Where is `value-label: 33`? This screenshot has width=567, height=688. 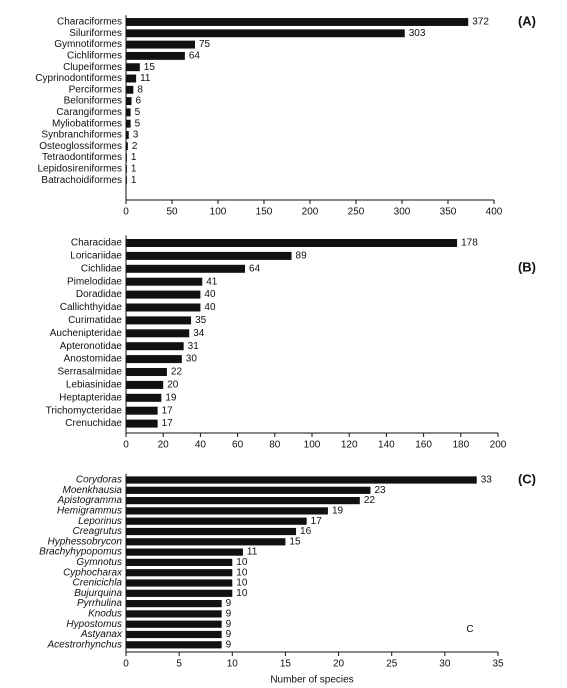
value-label: 33 is located at coordinates (487, 480).